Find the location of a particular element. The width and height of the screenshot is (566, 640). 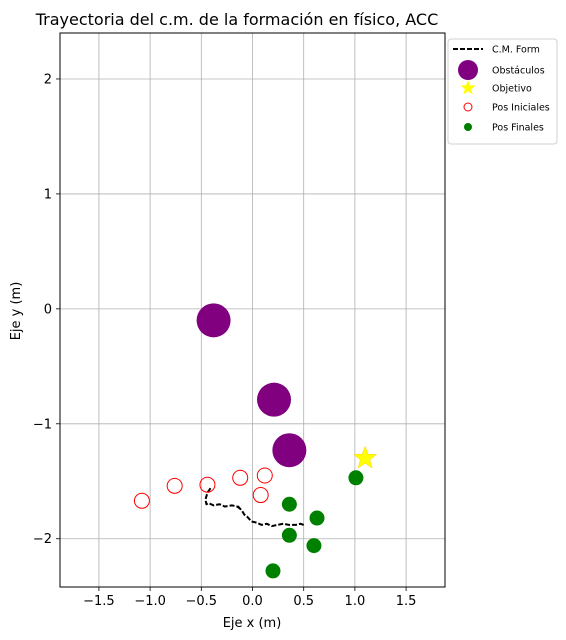

legend-obstacle-swatch is located at coordinates (468, 70).